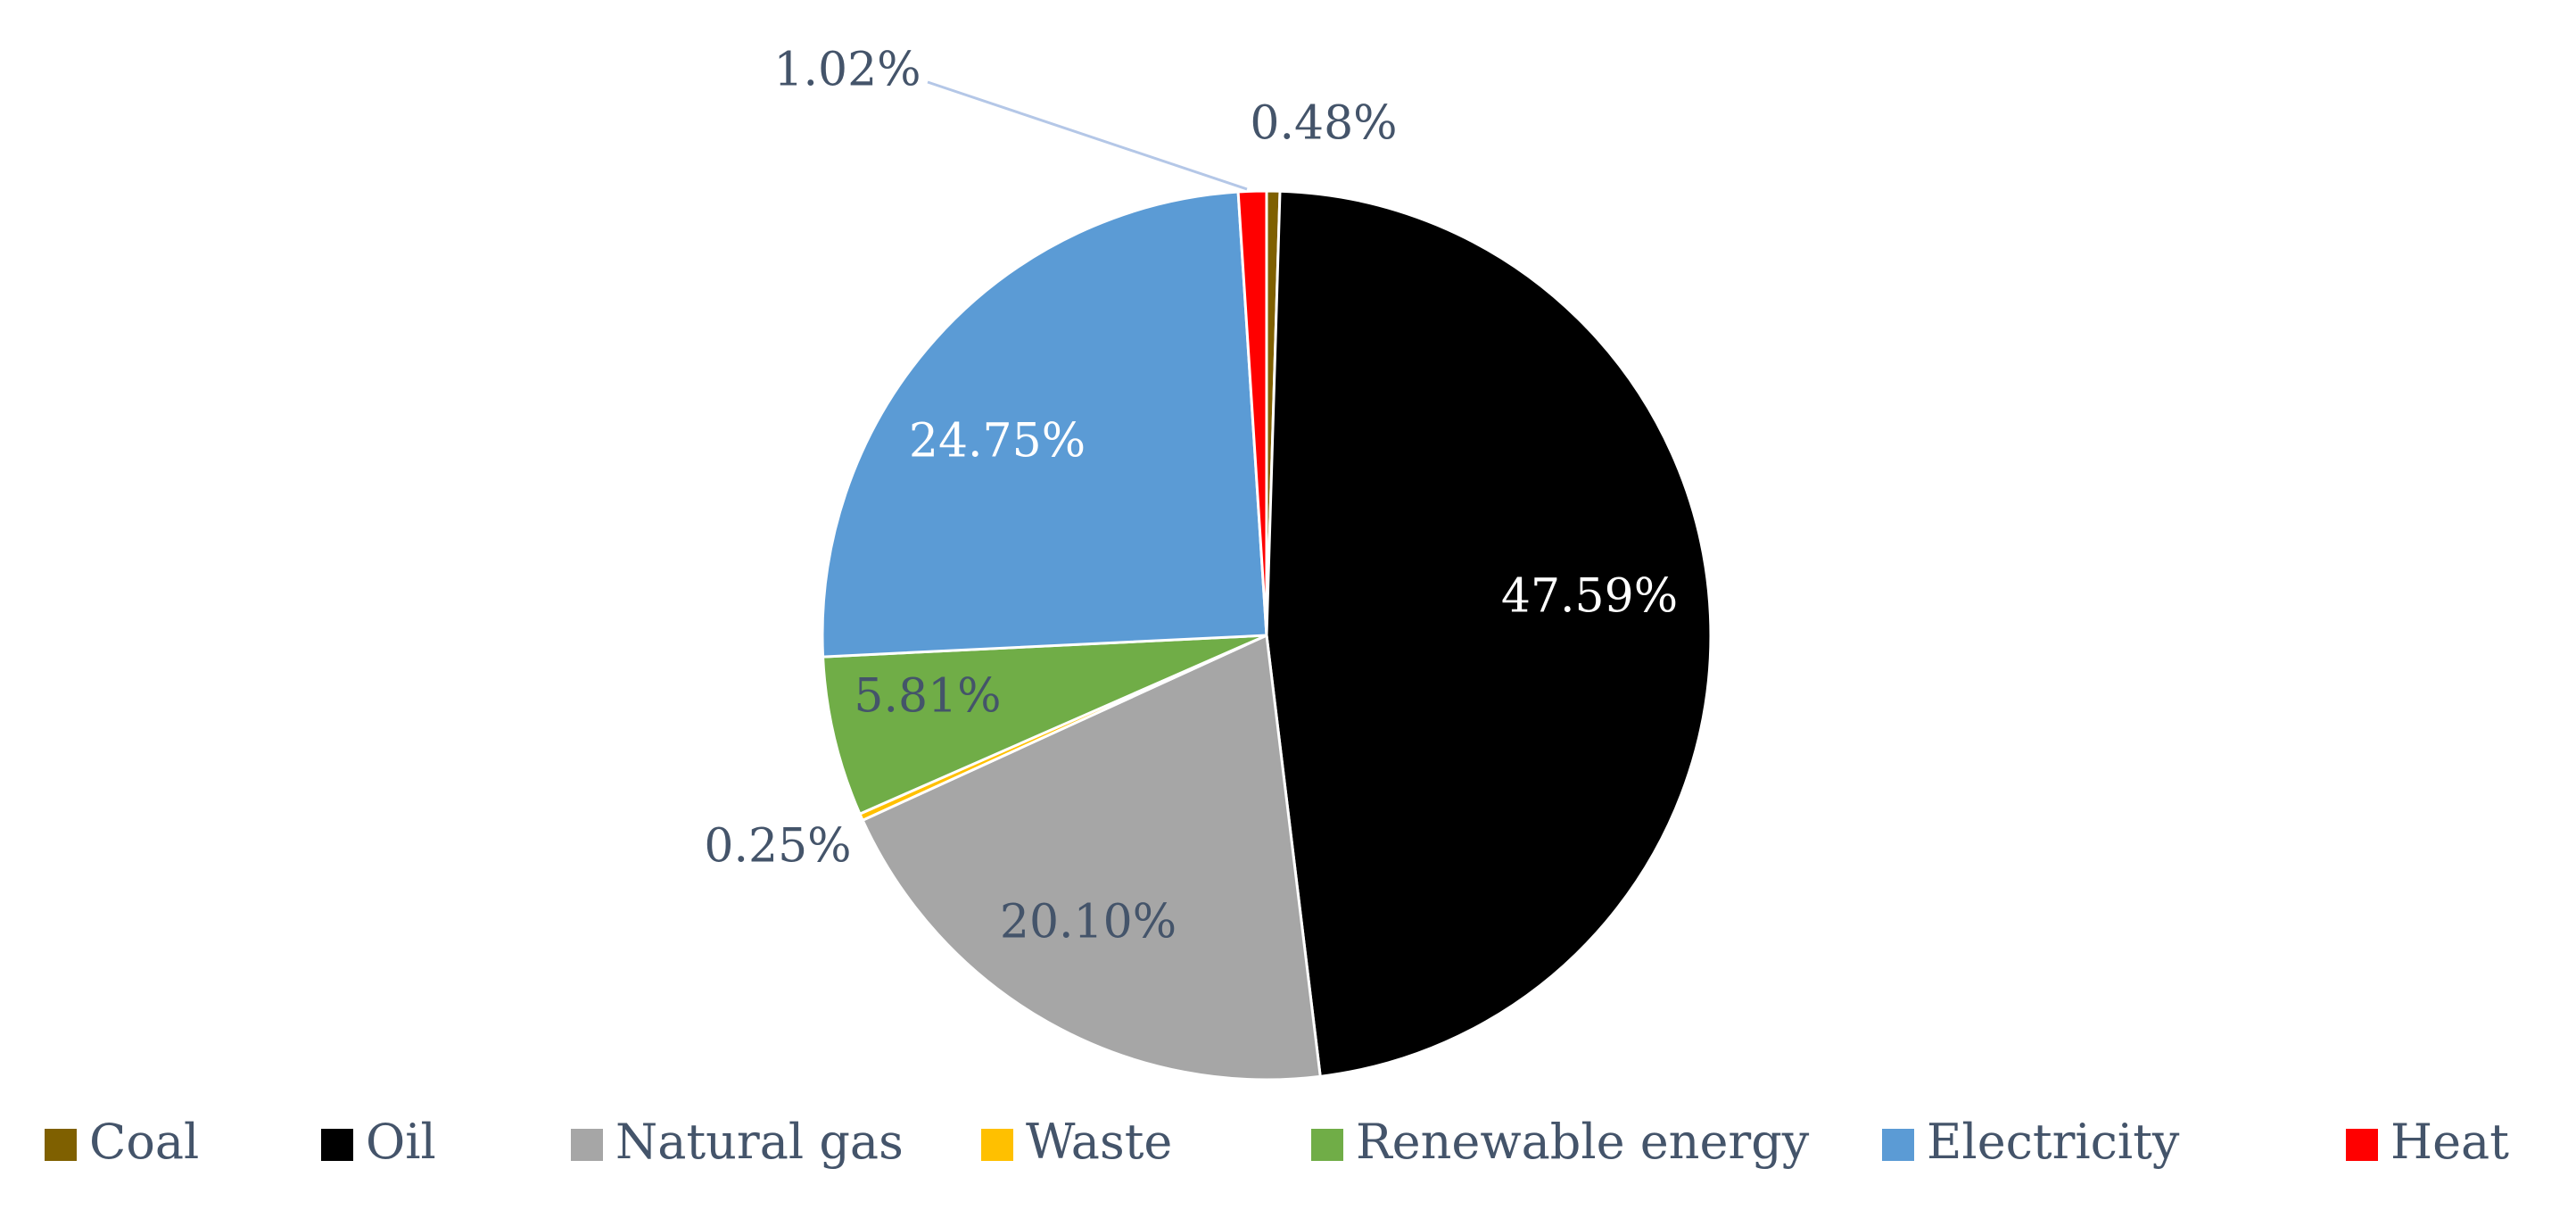 The image size is (2576, 1210). I want to click on legend-item-coal: Coal, so click(122, 1142).